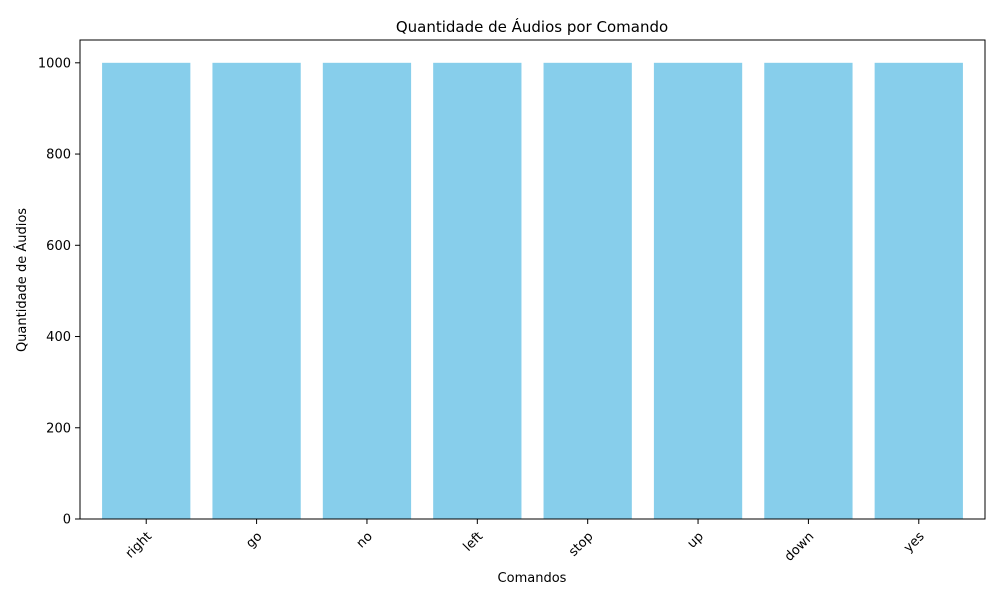 This screenshot has width=1000, height=600. Describe the element at coordinates (254, 540) in the screenshot. I see `x-tick-label-go: go` at that location.